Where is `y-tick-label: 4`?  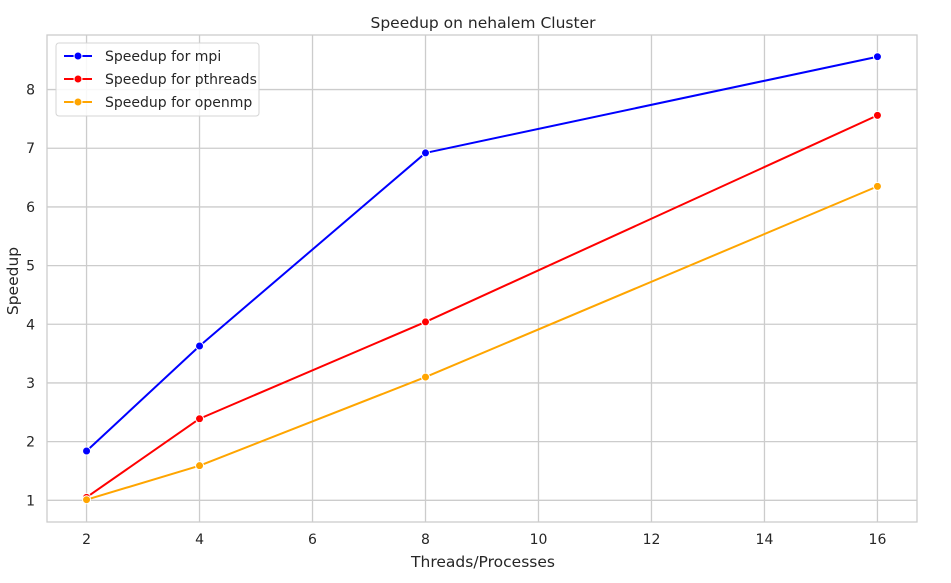 y-tick-label: 4 is located at coordinates (30, 325).